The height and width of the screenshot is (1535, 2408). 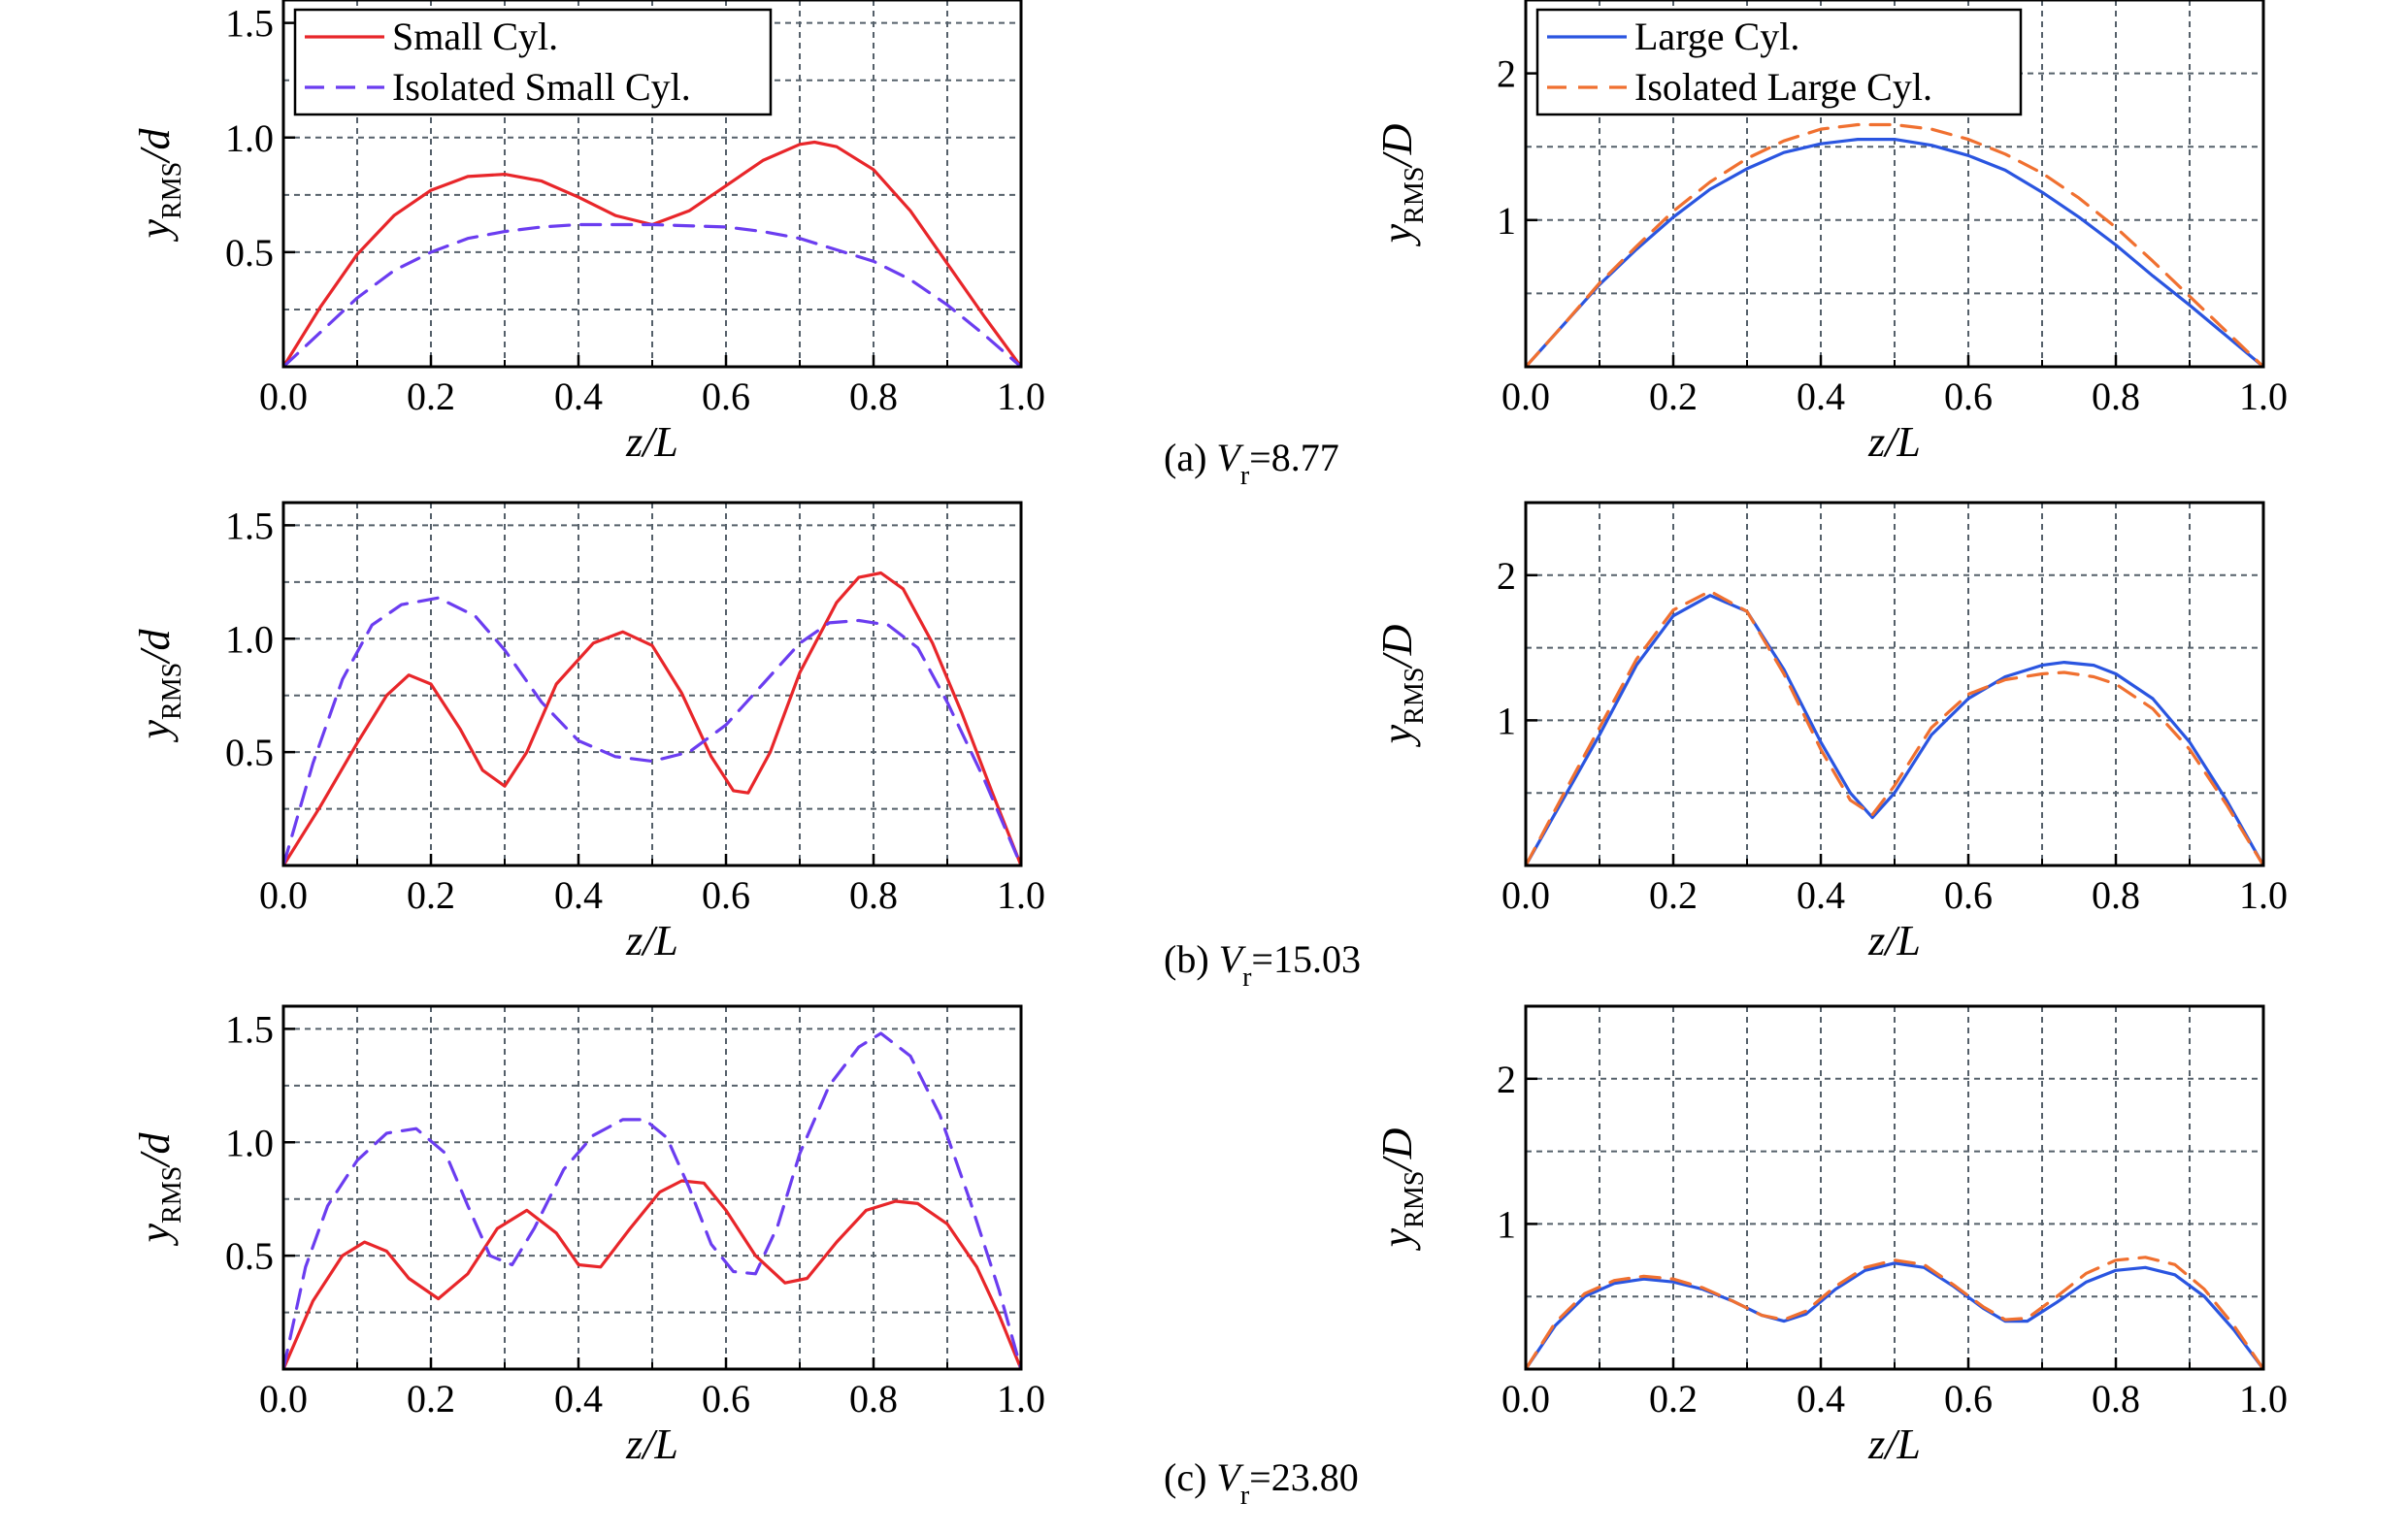 What do you see at coordinates (475, 36) in the screenshot?
I see `legend-label: Small Cyl.` at bounding box center [475, 36].